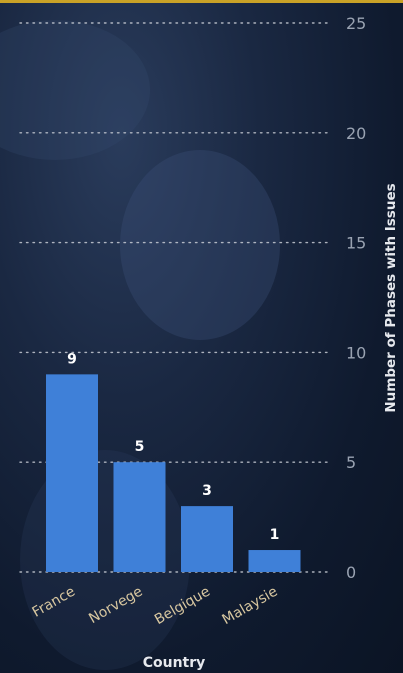 This screenshot has width=403, height=673. I want to click on x-tick-label: Belgique, so click(182, 606).